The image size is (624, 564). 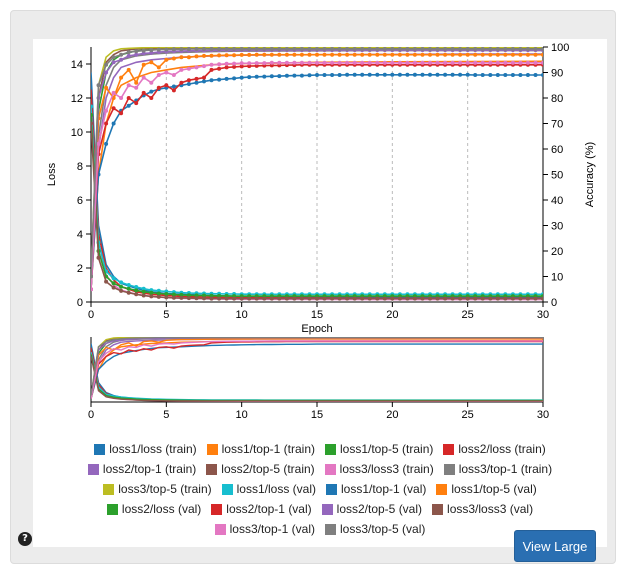 What do you see at coordinates (242, 415) in the screenshot?
I see `nav-x-tick-label: 10` at bounding box center [242, 415].